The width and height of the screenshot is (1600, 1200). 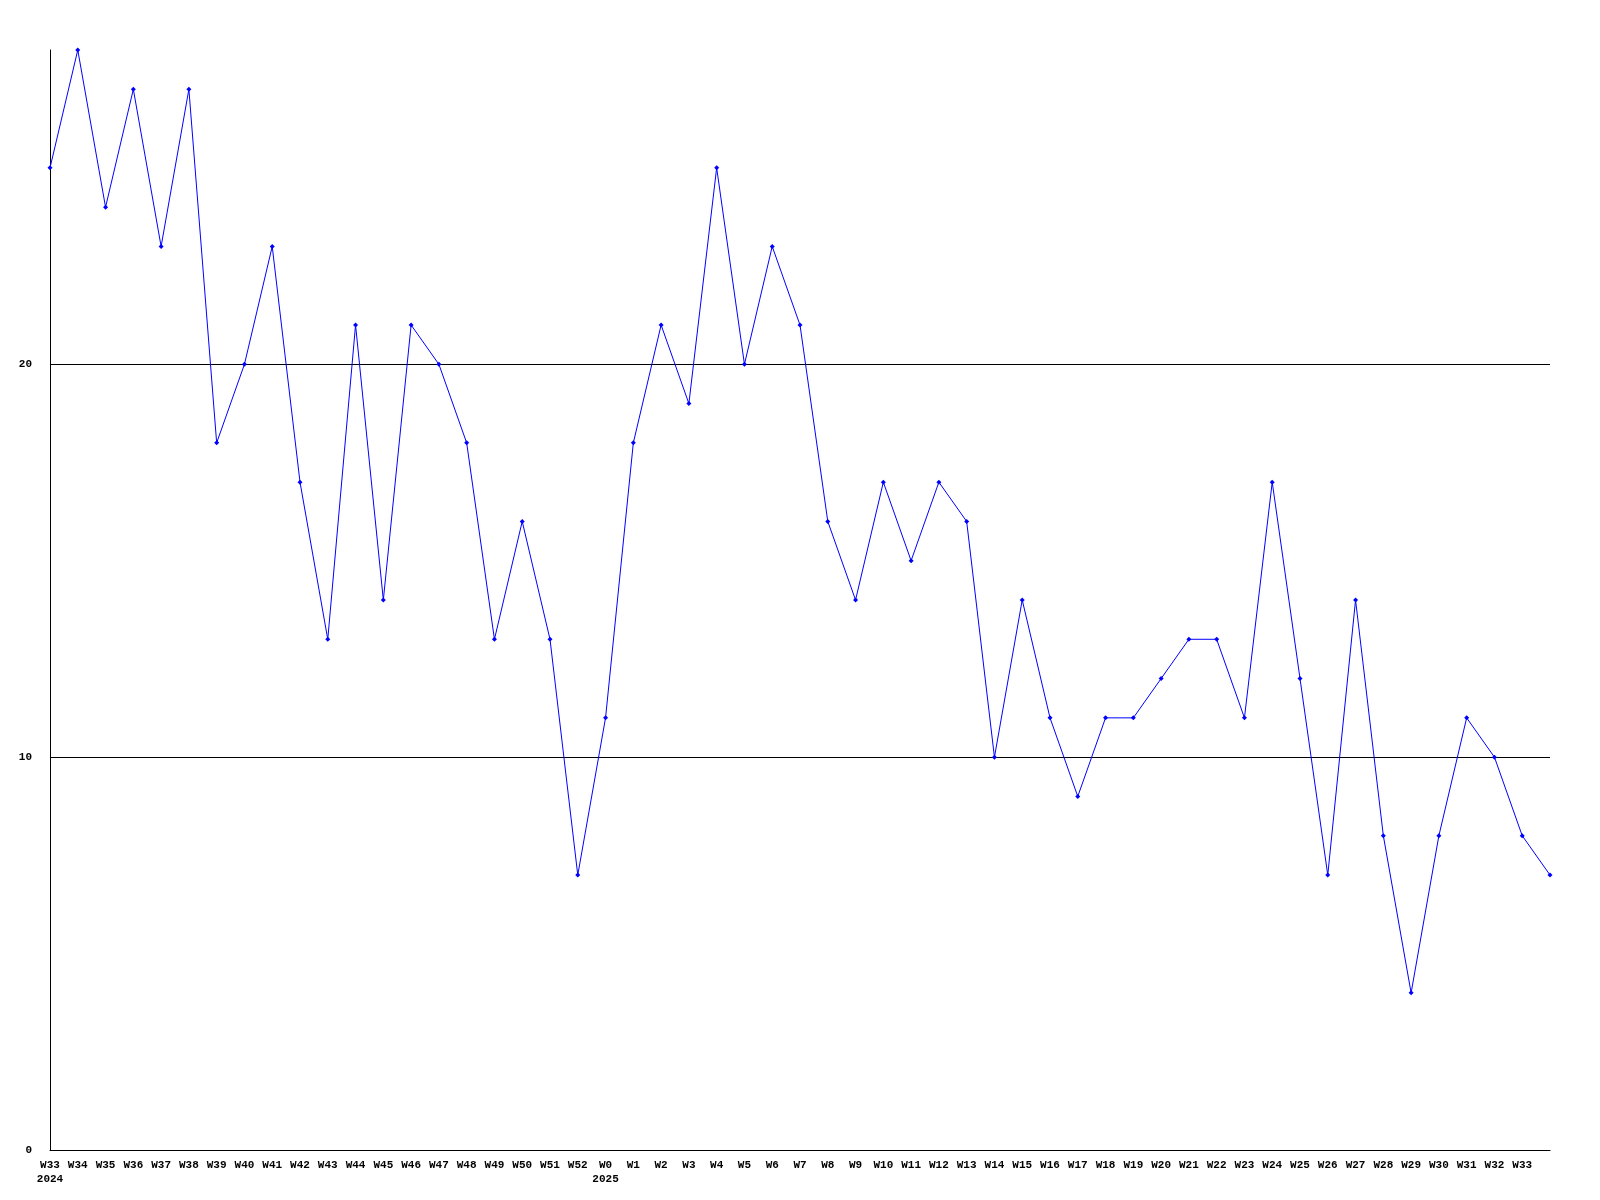 What do you see at coordinates (1272, 1165) in the screenshot?
I see `x-tick-label: W24` at bounding box center [1272, 1165].